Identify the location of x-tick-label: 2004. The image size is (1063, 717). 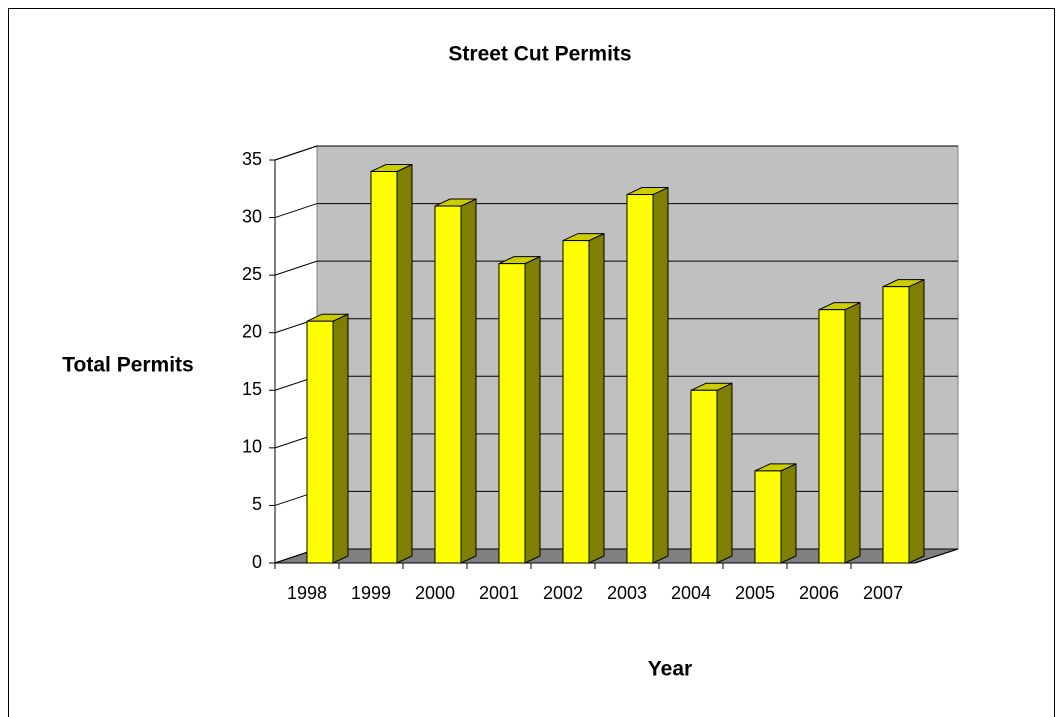
(691, 593).